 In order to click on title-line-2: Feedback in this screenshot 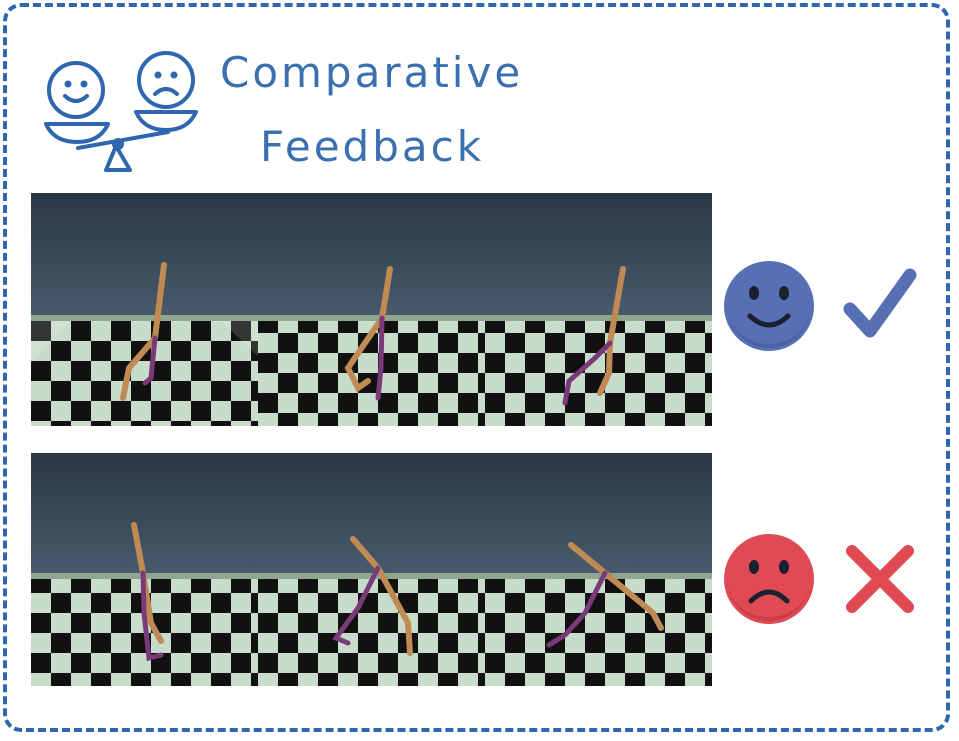, I will do `click(372, 146)`.